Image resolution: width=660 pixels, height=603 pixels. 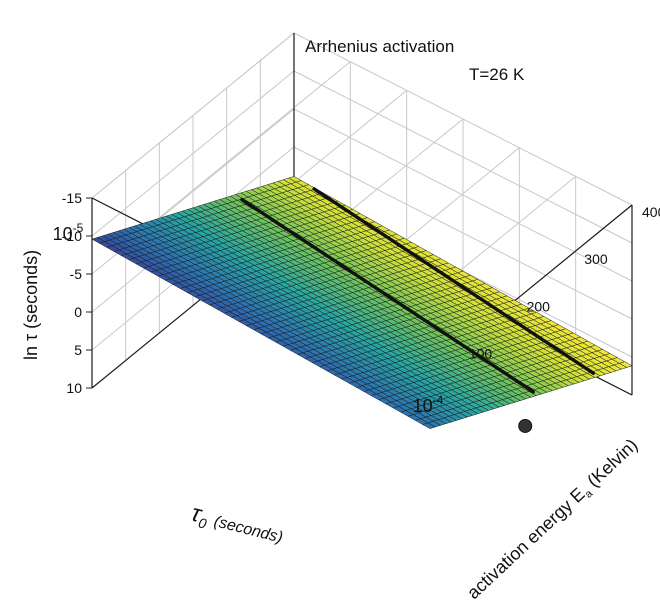 I want to click on z-axis-label: ln τ (seconds), so click(x=31, y=305).